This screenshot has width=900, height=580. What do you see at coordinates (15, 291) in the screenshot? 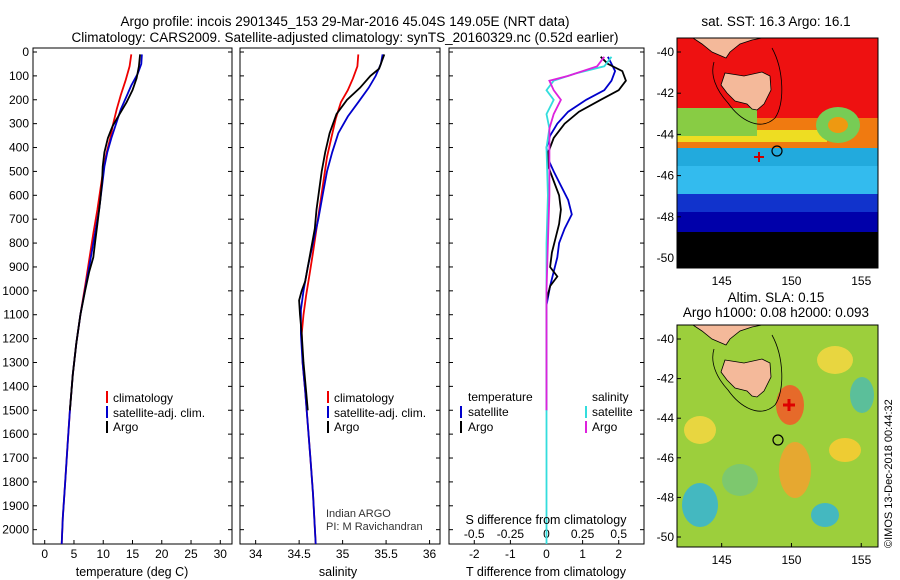
I see `y-tick-label: 1000` at bounding box center [15, 291].